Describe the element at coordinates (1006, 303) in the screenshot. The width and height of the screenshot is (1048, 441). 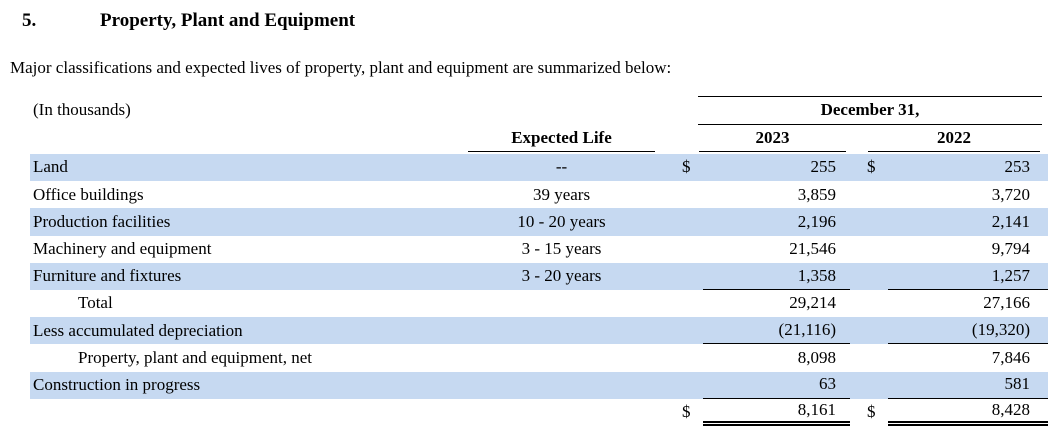
I see `value-2022: 27,166` at that location.